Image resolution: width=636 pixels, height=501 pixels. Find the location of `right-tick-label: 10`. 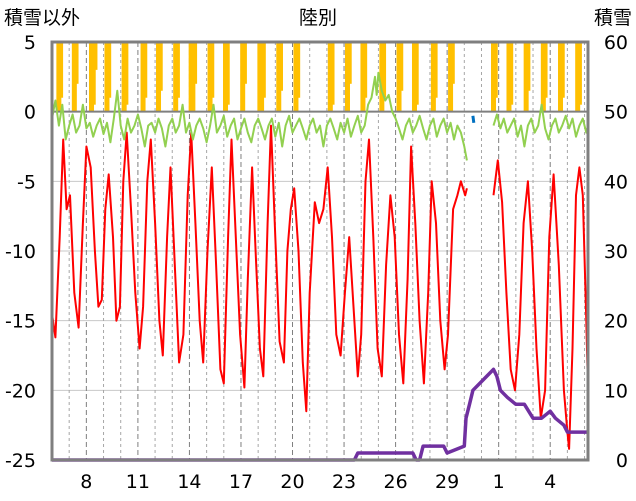

right-tick-label: 10 is located at coordinates (616, 391).